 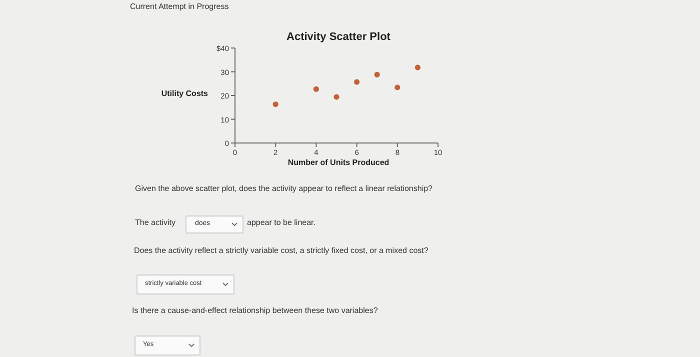 What do you see at coordinates (338, 37) in the screenshot?
I see `chart-title: Activity Scatter Plot` at bounding box center [338, 37].